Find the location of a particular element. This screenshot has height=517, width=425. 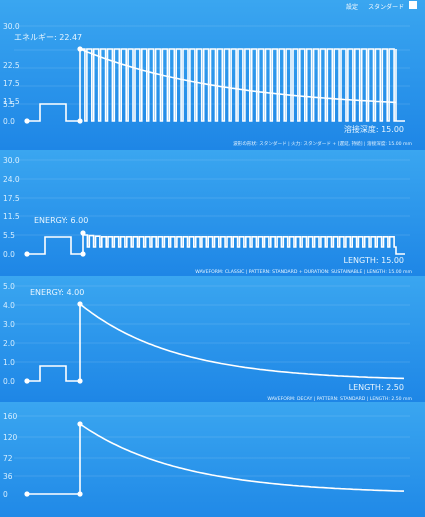

y-axis-ticks: 160 120 72 36 0 is located at coordinates (10, 455).